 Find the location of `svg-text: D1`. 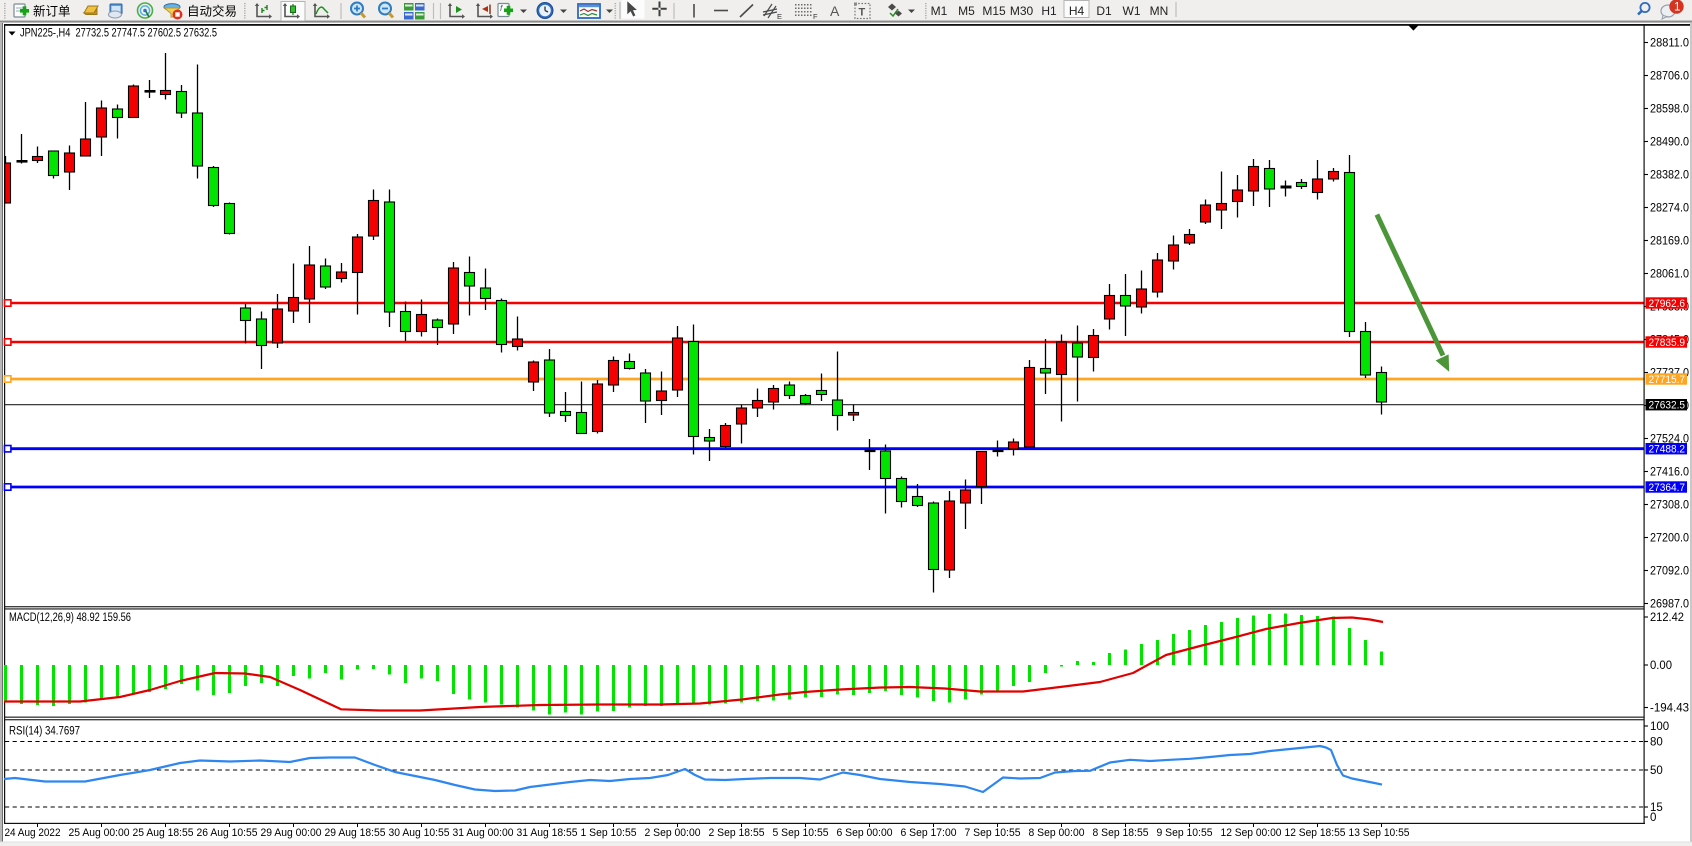

svg-text: D1 is located at coordinates (1104, 11).